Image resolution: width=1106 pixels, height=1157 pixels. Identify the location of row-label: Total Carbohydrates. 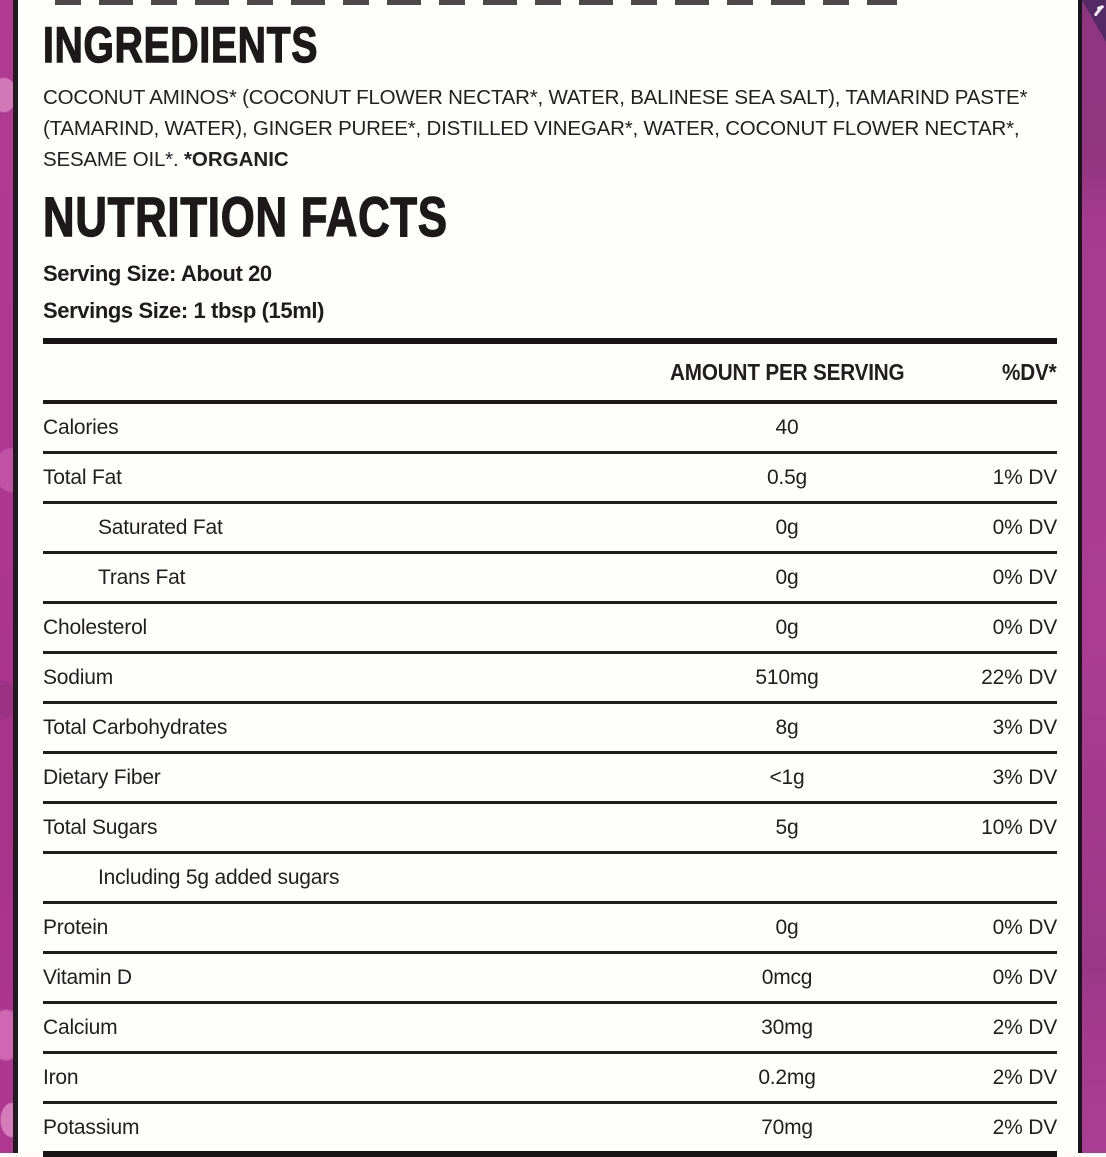
(135, 727).